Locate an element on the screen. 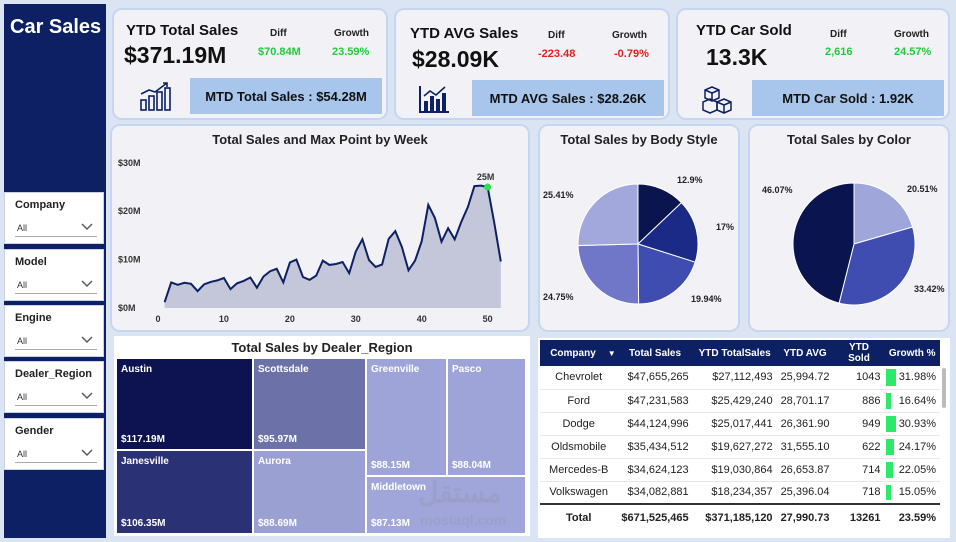  col-header-ytd-sold: YTD Sold is located at coordinates (859, 353).